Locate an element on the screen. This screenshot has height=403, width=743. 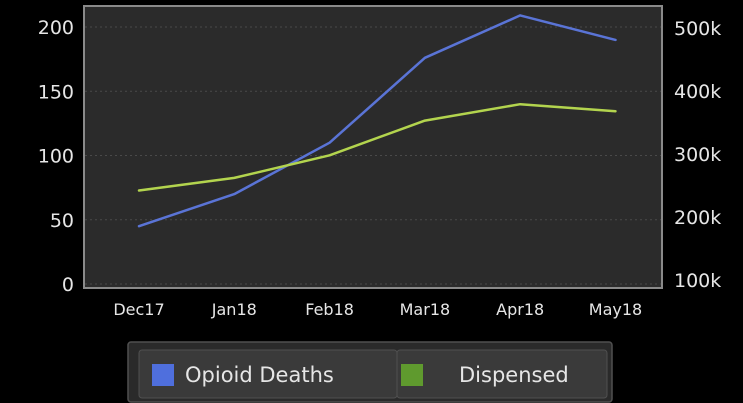
right-y-tick-label: 300k is located at coordinates (697, 155).